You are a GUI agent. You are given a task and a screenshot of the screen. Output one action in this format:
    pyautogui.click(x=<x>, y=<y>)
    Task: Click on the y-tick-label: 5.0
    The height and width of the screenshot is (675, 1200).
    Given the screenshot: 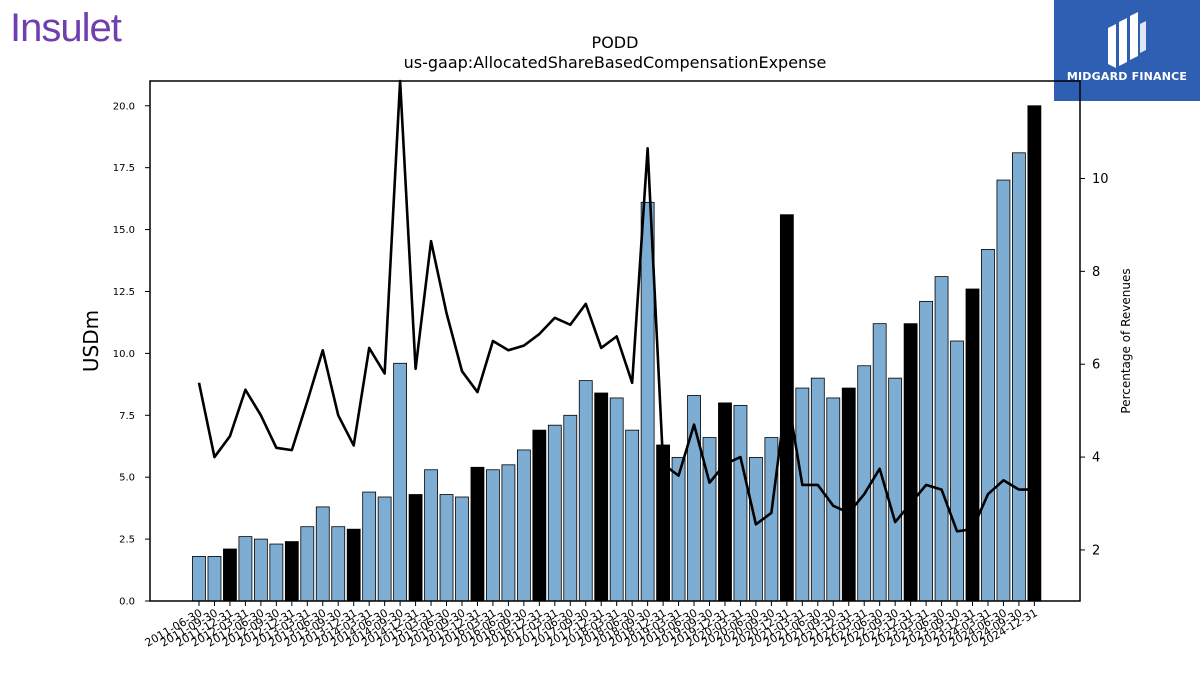 What is the action you would take?
    pyautogui.click(x=127, y=478)
    